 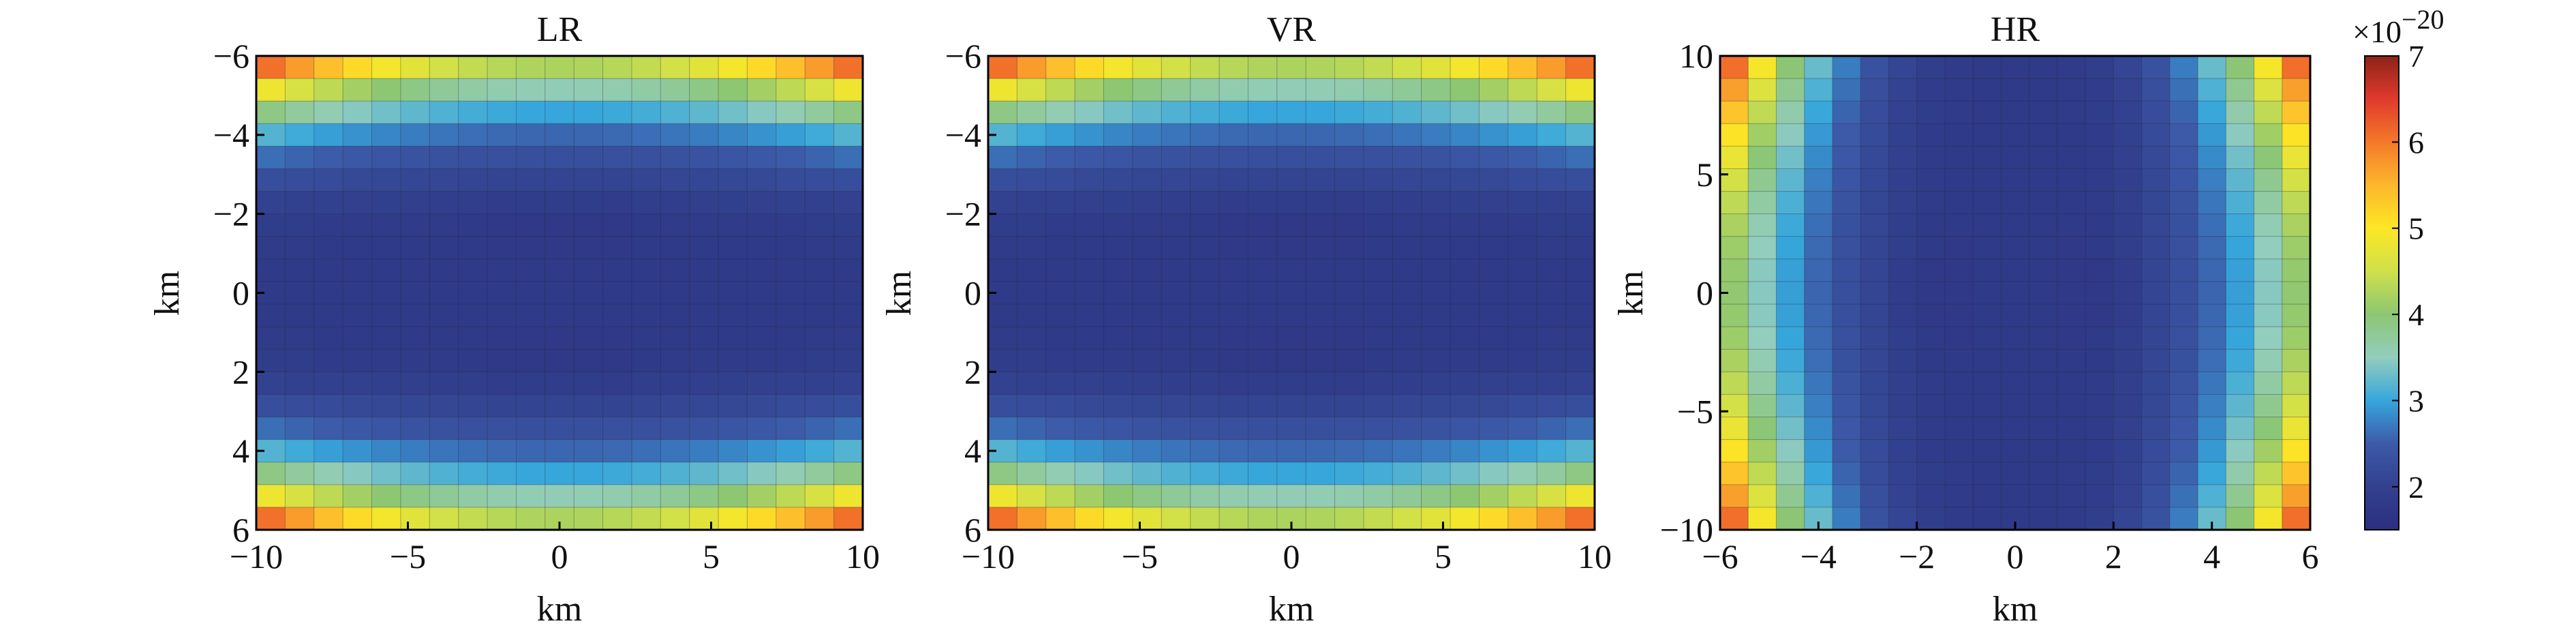 I want to click on x-tick-label: −5, so click(x=408, y=556).